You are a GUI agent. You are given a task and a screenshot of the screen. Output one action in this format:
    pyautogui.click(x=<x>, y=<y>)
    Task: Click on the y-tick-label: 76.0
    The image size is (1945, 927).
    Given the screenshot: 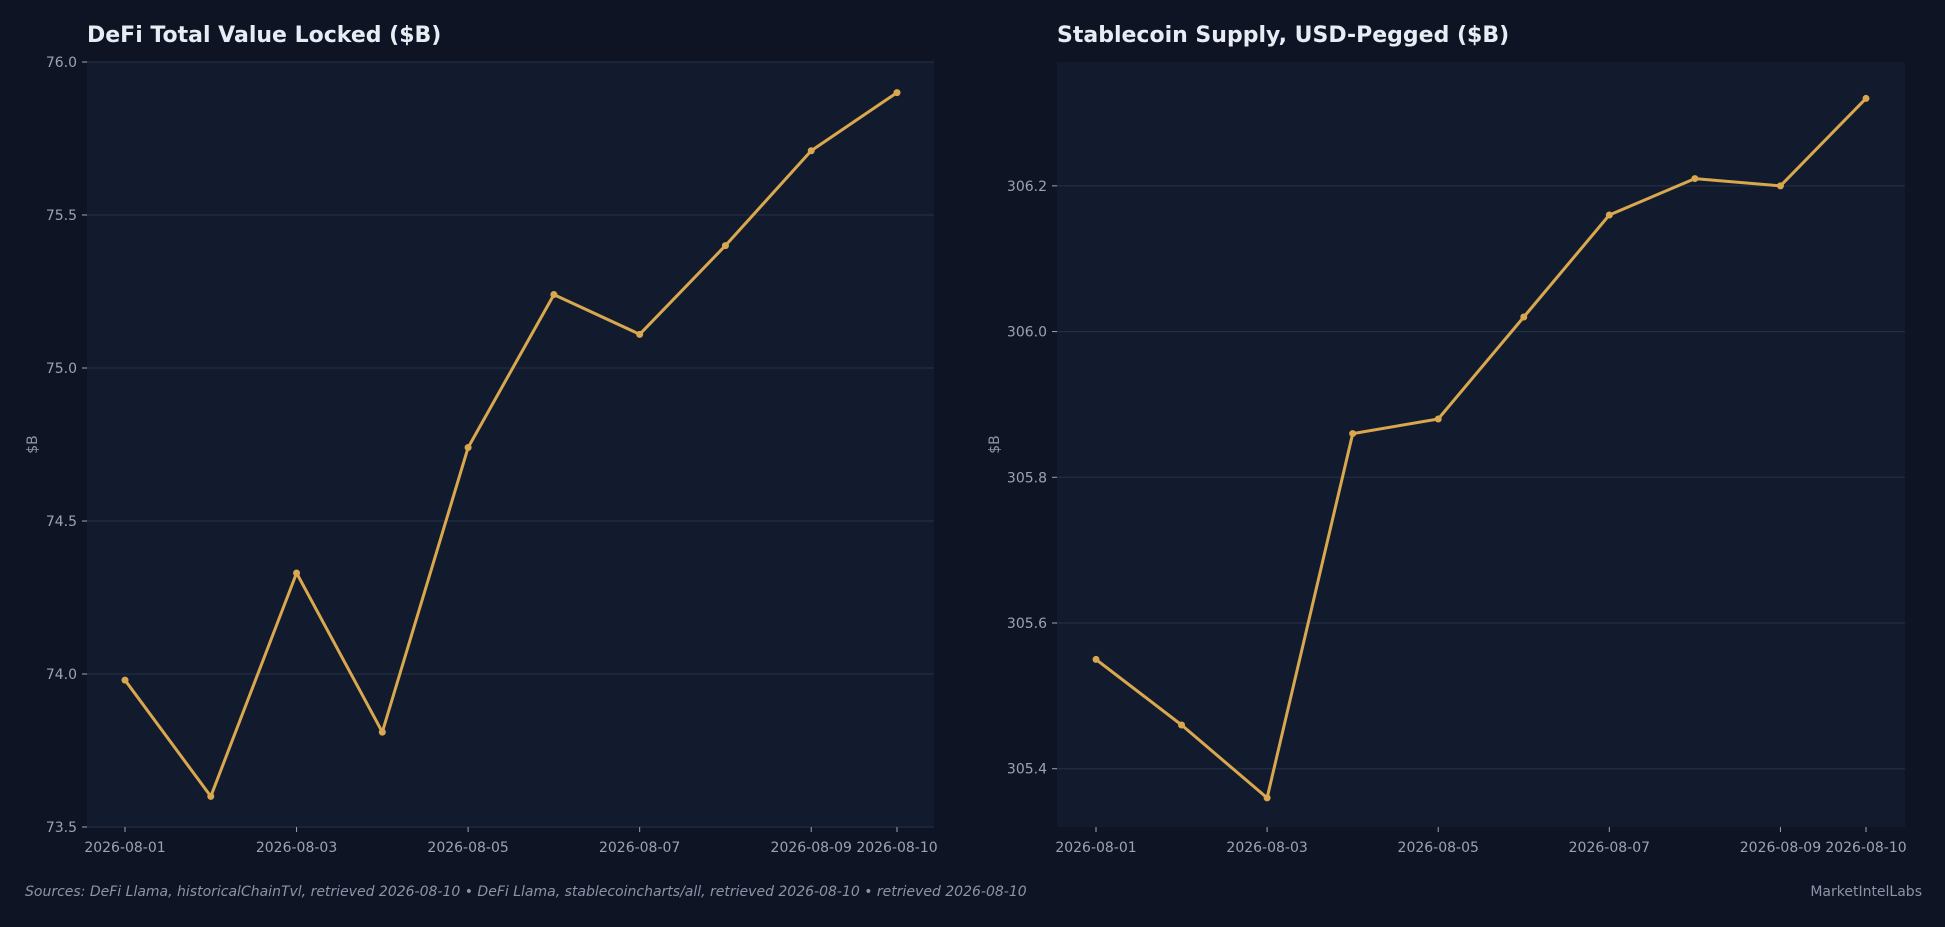 What is the action you would take?
    pyautogui.click(x=61, y=63)
    